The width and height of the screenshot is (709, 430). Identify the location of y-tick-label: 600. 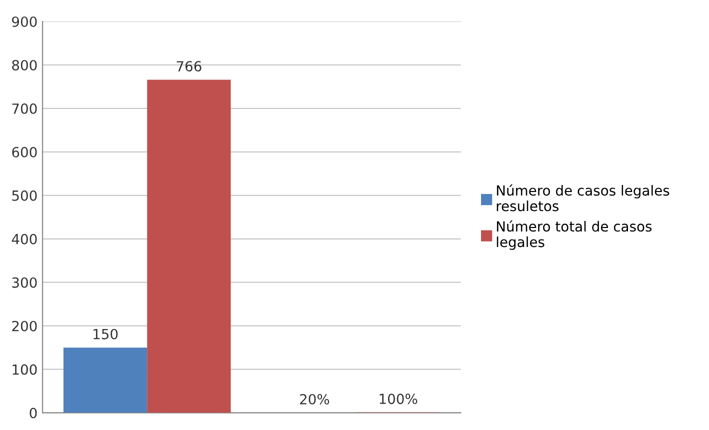
(24, 152).